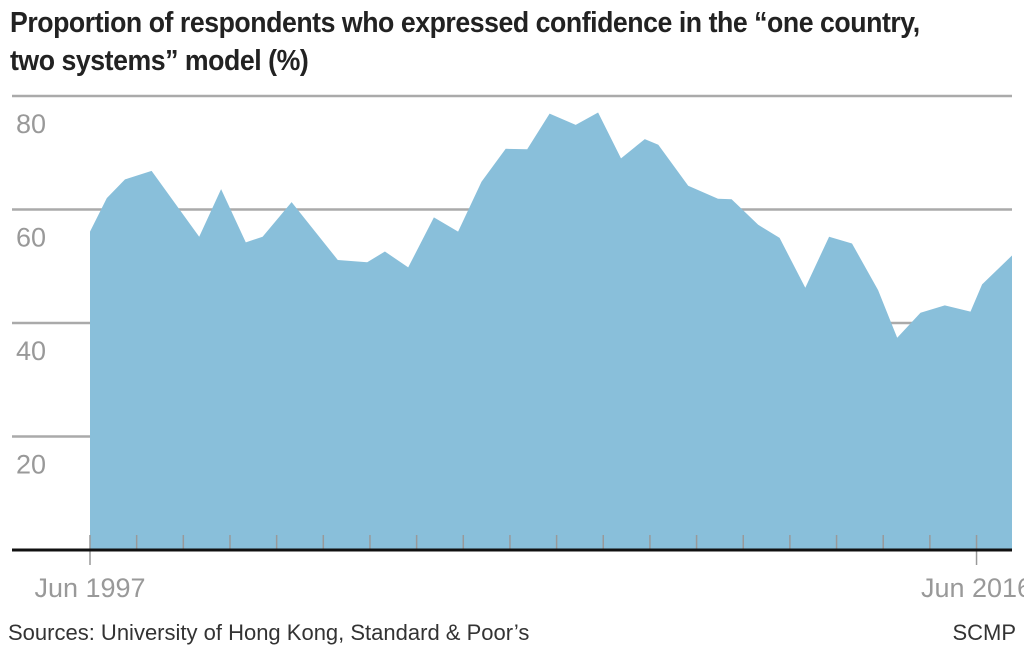 The image size is (1024, 651). Describe the element at coordinates (31, 124) in the screenshot. I see `y-tick-label: 80` at that location.